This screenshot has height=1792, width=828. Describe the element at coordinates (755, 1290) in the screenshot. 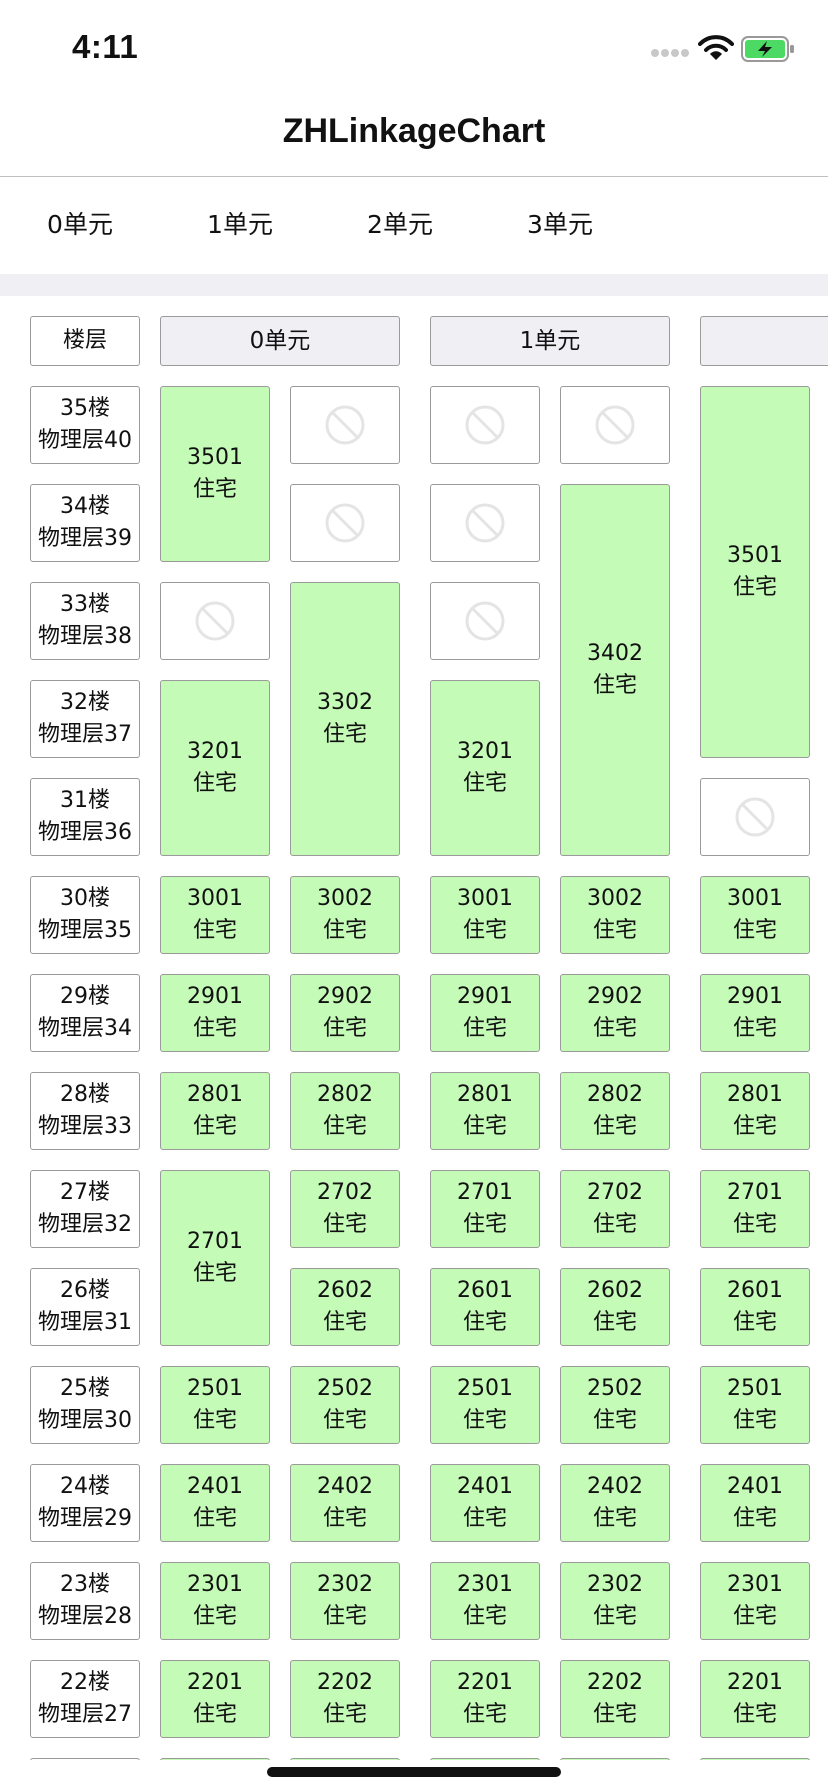

I see `room-number: 2601` at that location.